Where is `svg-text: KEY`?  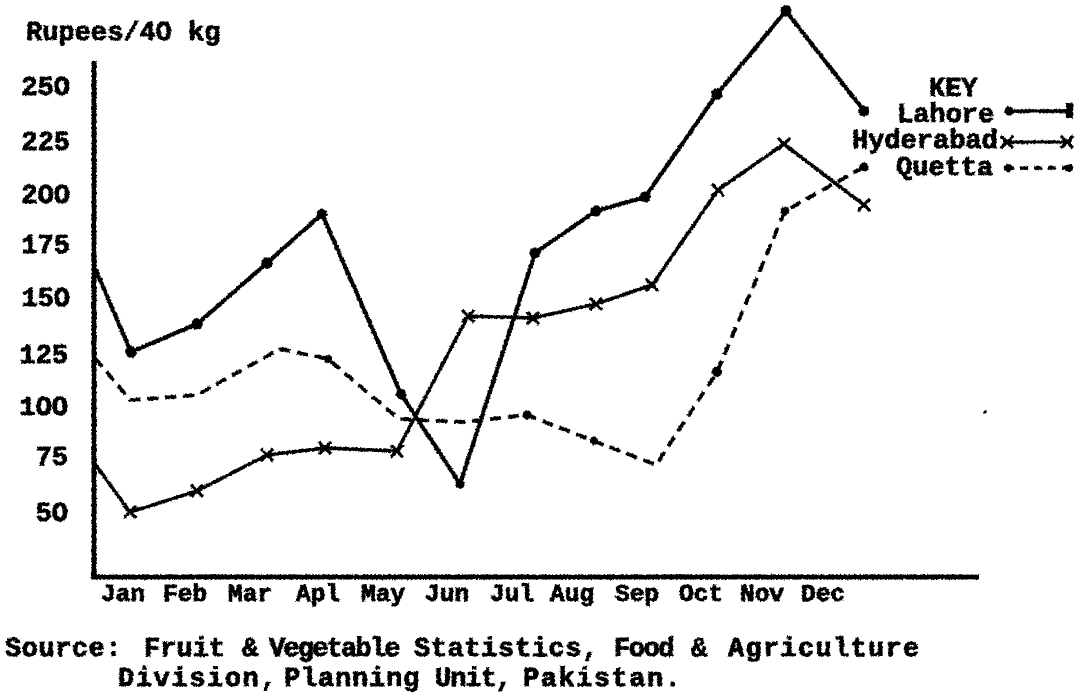 svg-text: KEY is located at coordinates (953, 90).